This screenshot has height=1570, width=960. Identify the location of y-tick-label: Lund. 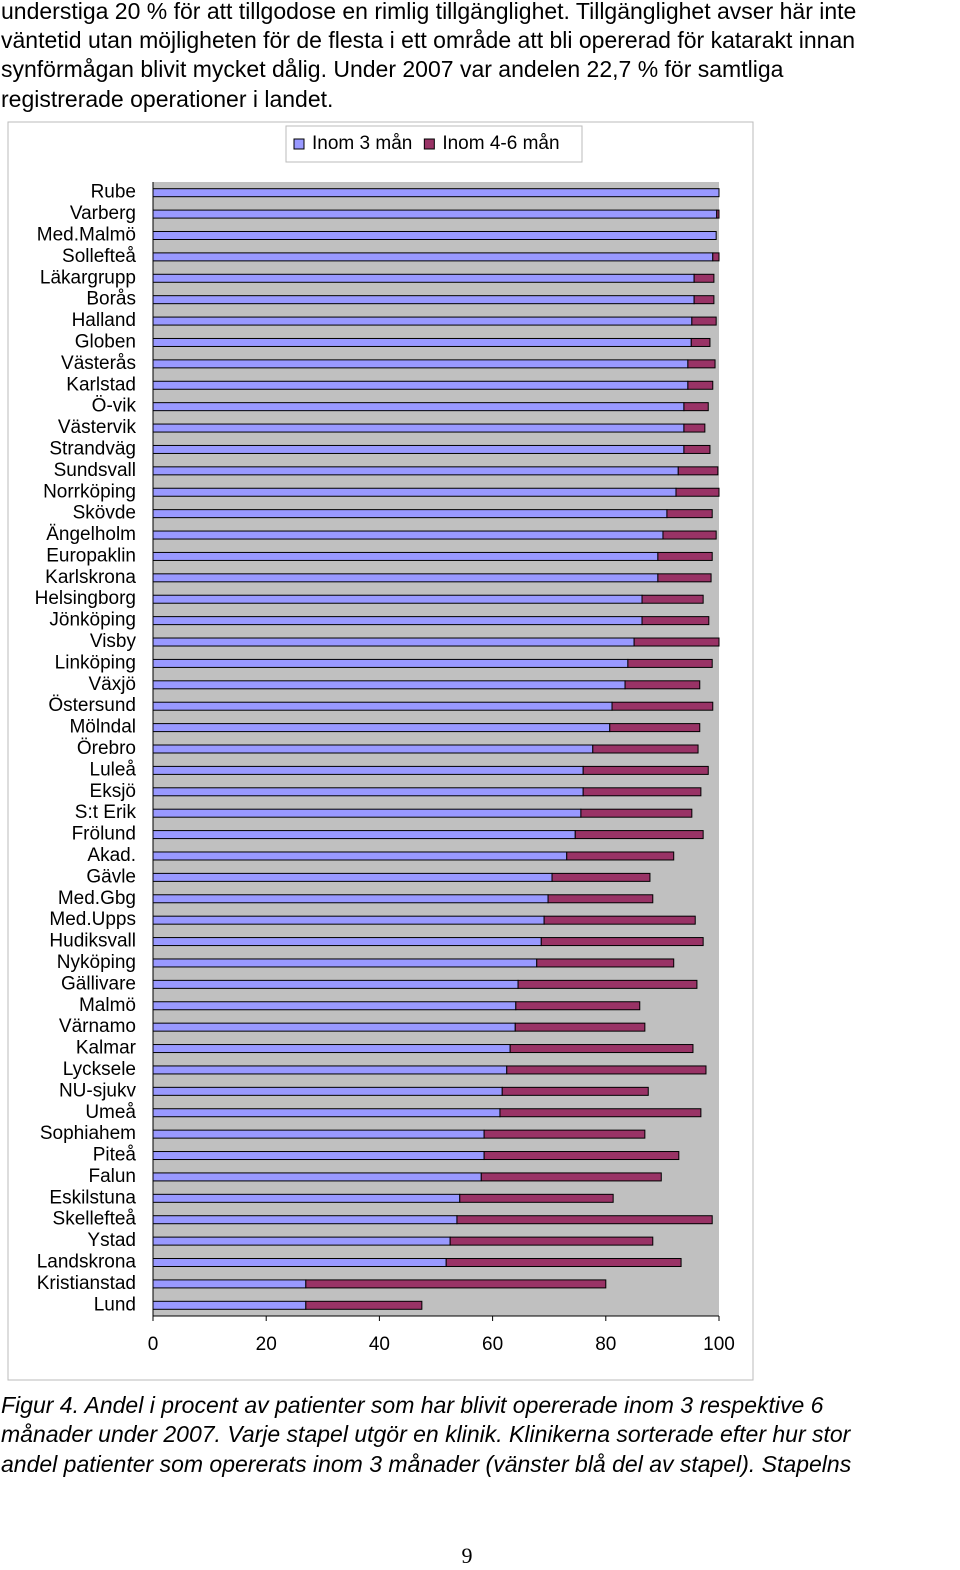
(115, 1304).